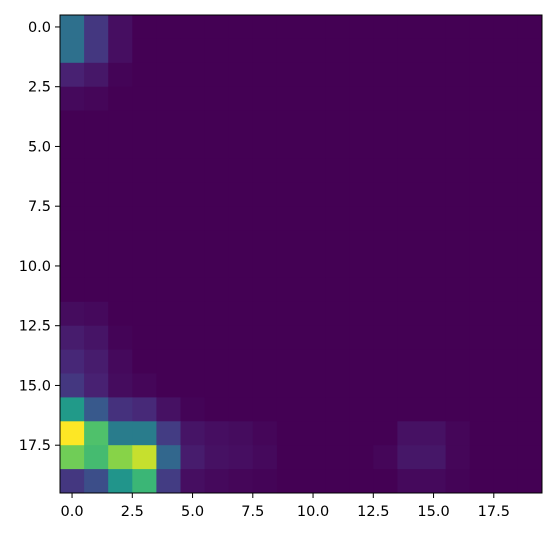  I want to click on y-tick-label: 7.5, so click(39, 207).